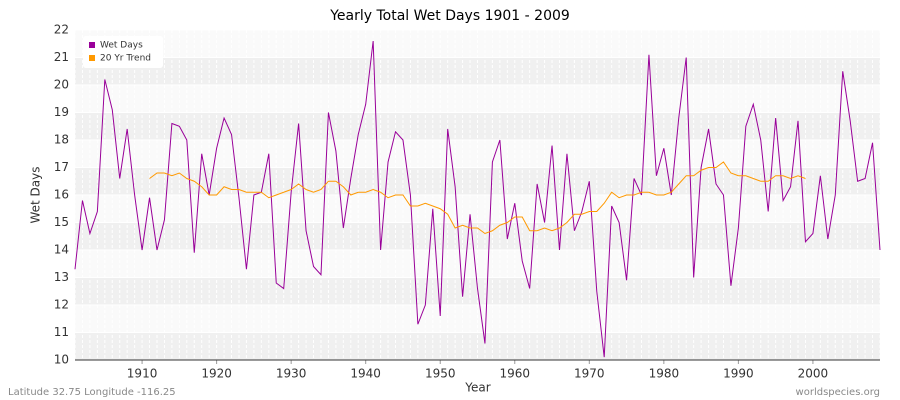  What do you see at coordinates (123, 52) in the screenshot?
I see `legend-box` at bounding box center [123, 52].